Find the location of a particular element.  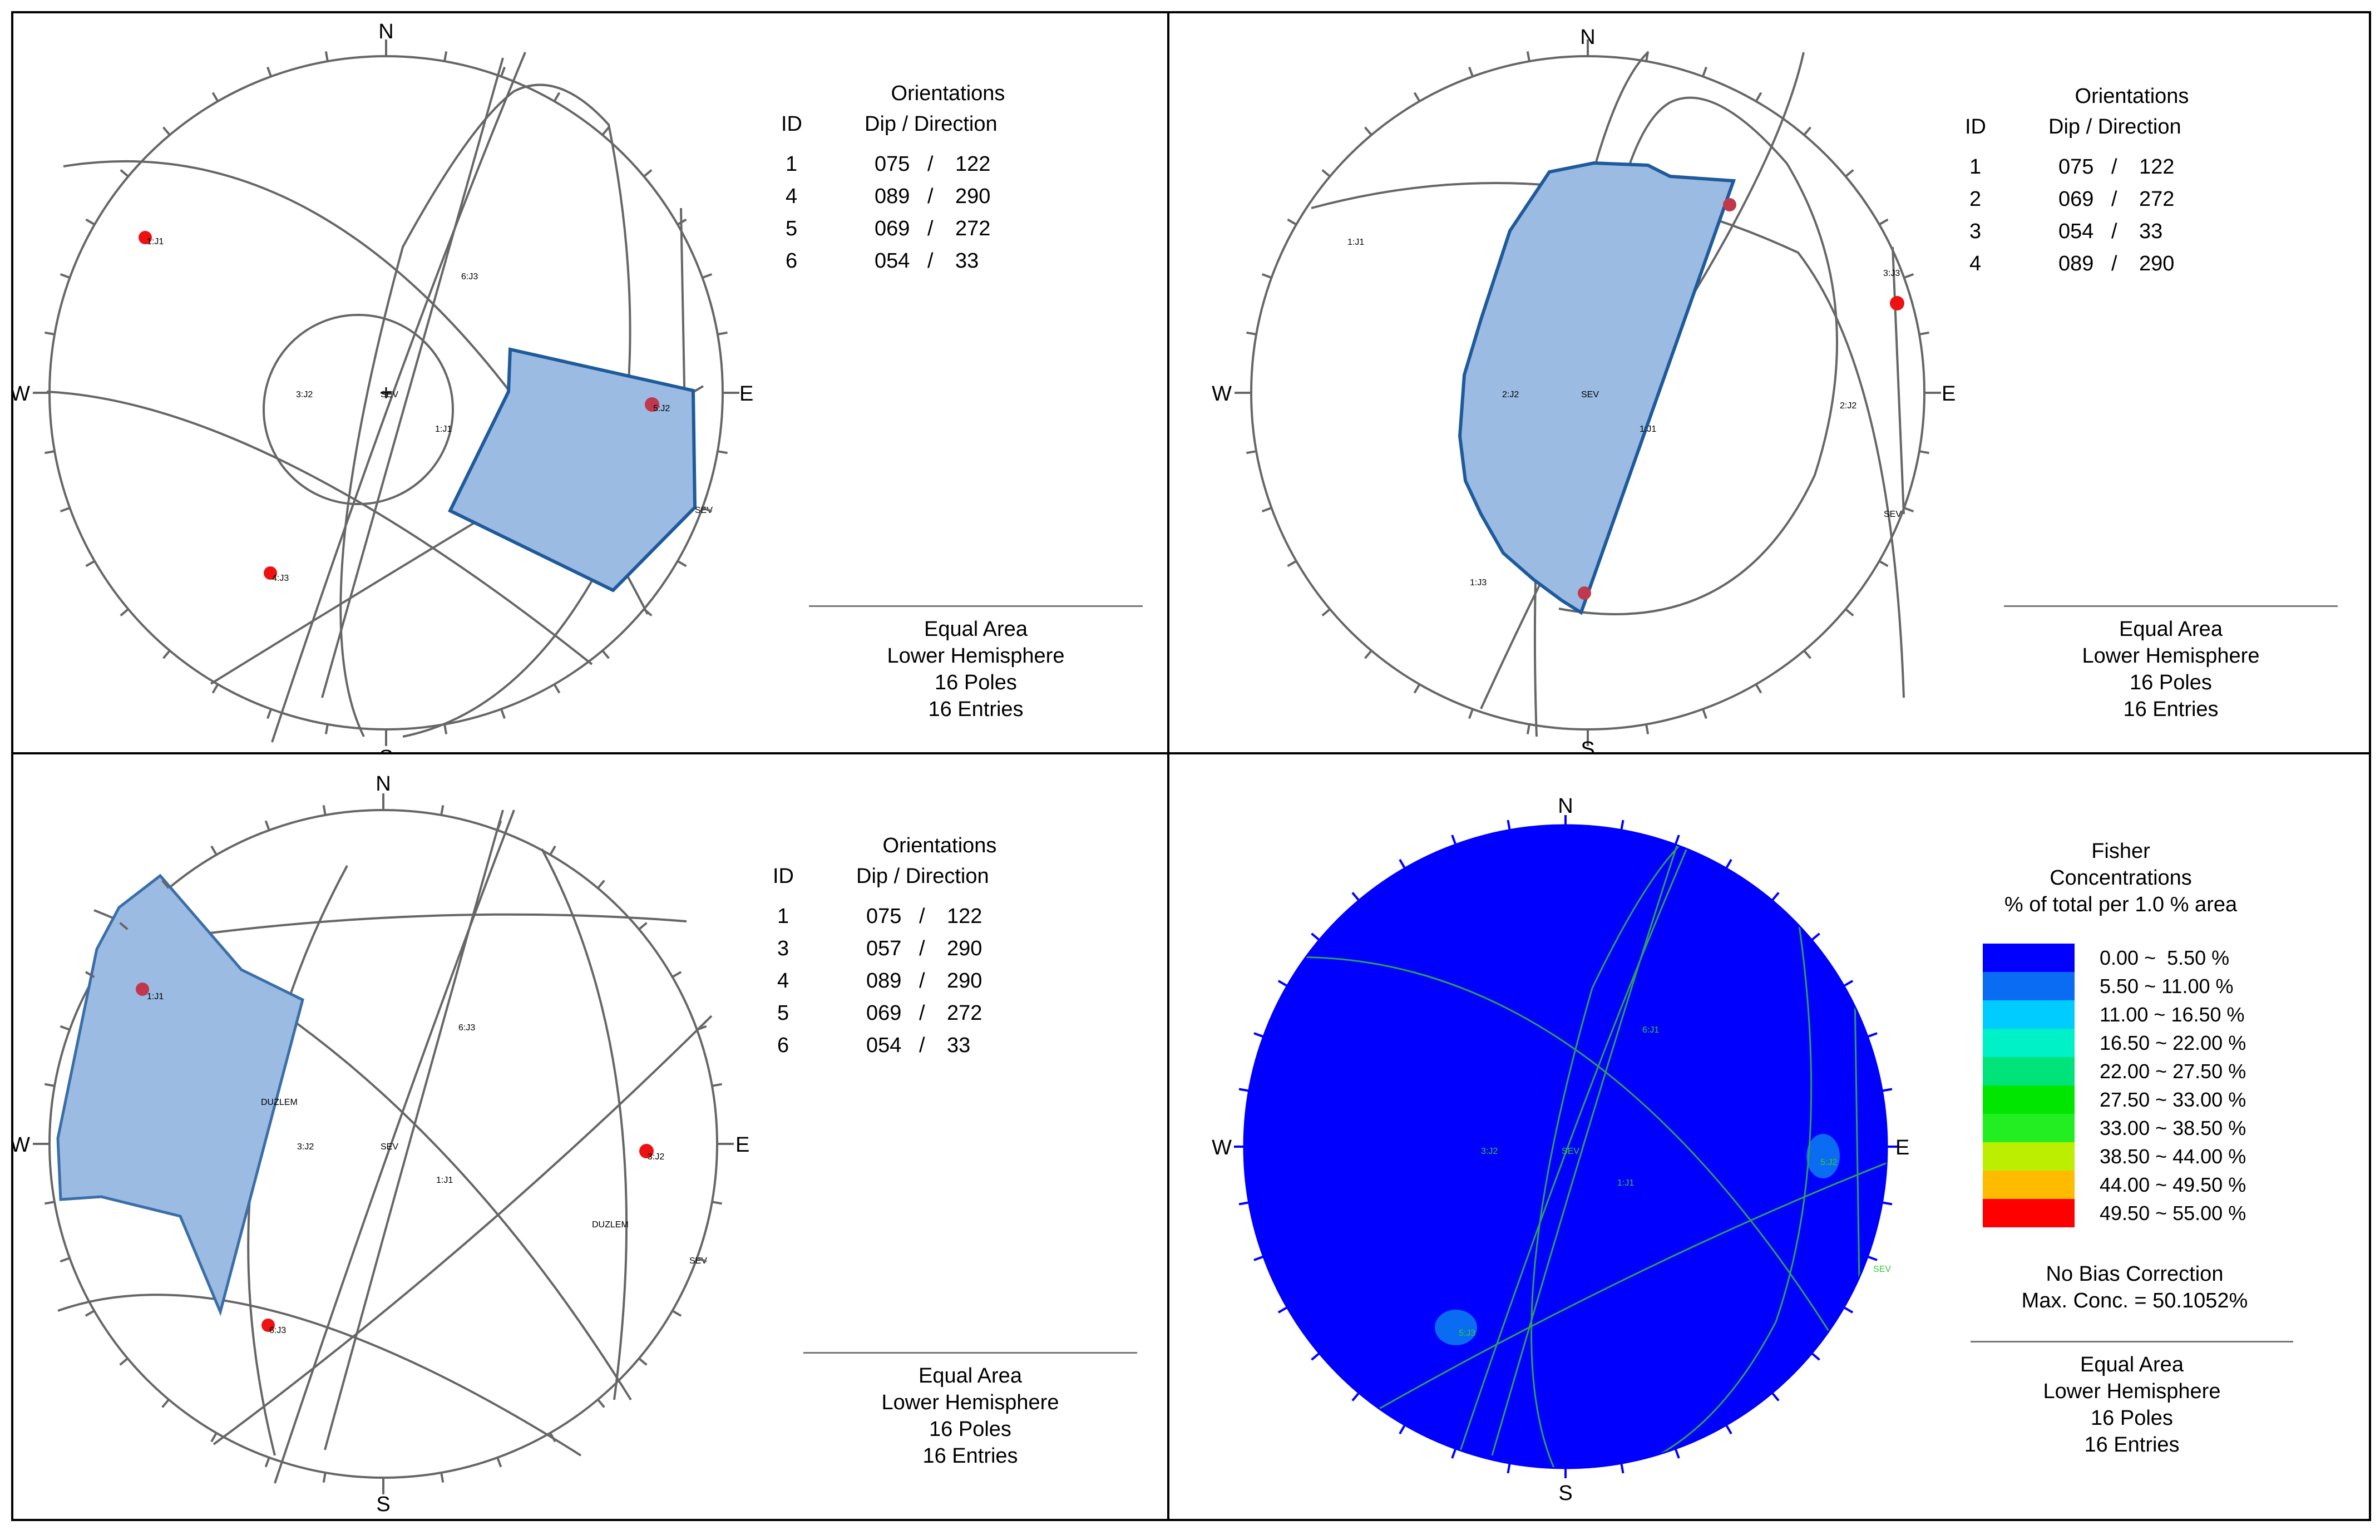

contour-stereonet: 5:J3 5:J2 SEV 1:J1 3:J2 6:J1 SEV N S E W is located at coordinates (1560, 1149).